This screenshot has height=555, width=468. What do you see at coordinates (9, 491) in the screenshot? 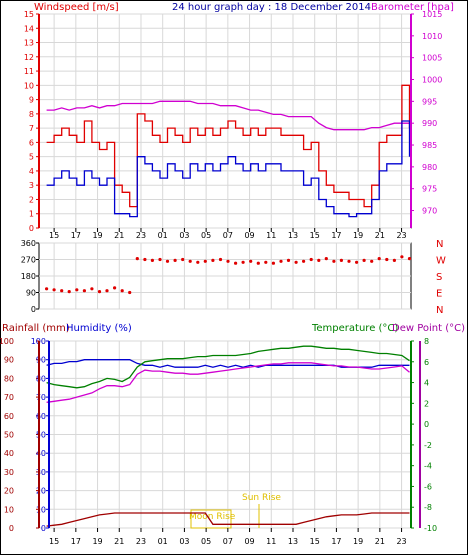
I see `rain-y-tick-label: 20` at bounding box center [9, 491].